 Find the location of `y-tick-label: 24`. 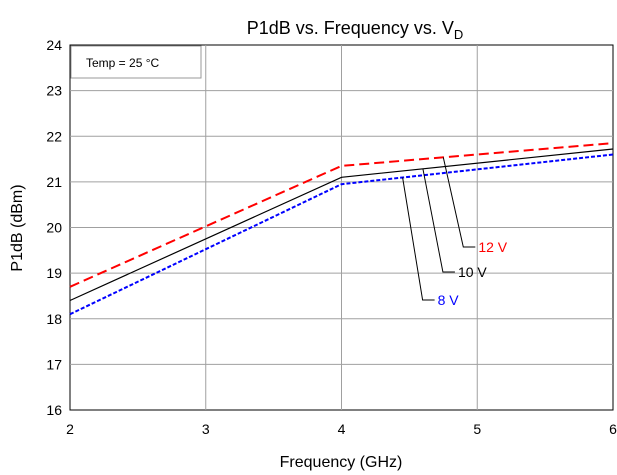

y-tick-label: 24 is located at coordinates (54, 45).